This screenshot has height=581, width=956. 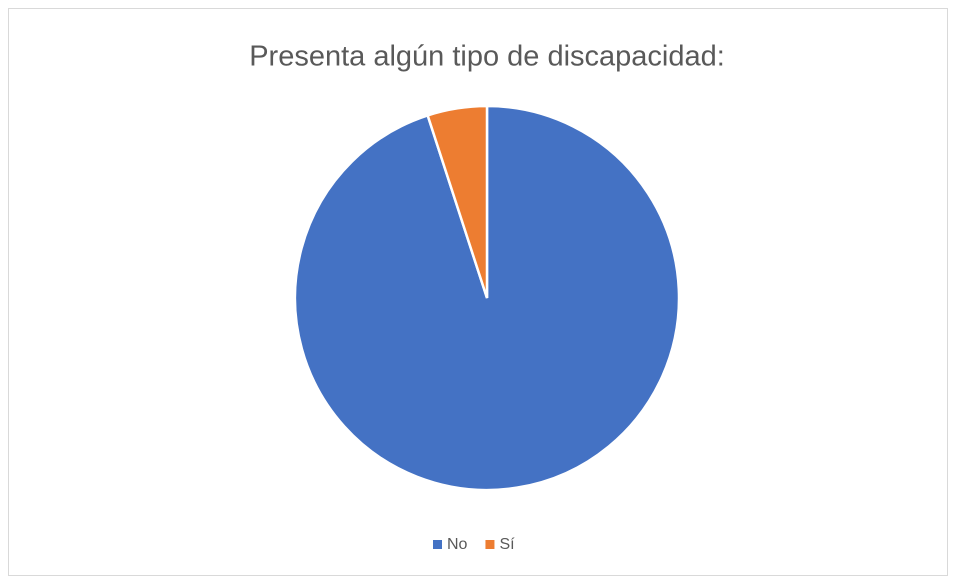 What do you see at coordinates (457, 201) in the screenshot?
I see `pie-slice` at bounding box center [457, 201].